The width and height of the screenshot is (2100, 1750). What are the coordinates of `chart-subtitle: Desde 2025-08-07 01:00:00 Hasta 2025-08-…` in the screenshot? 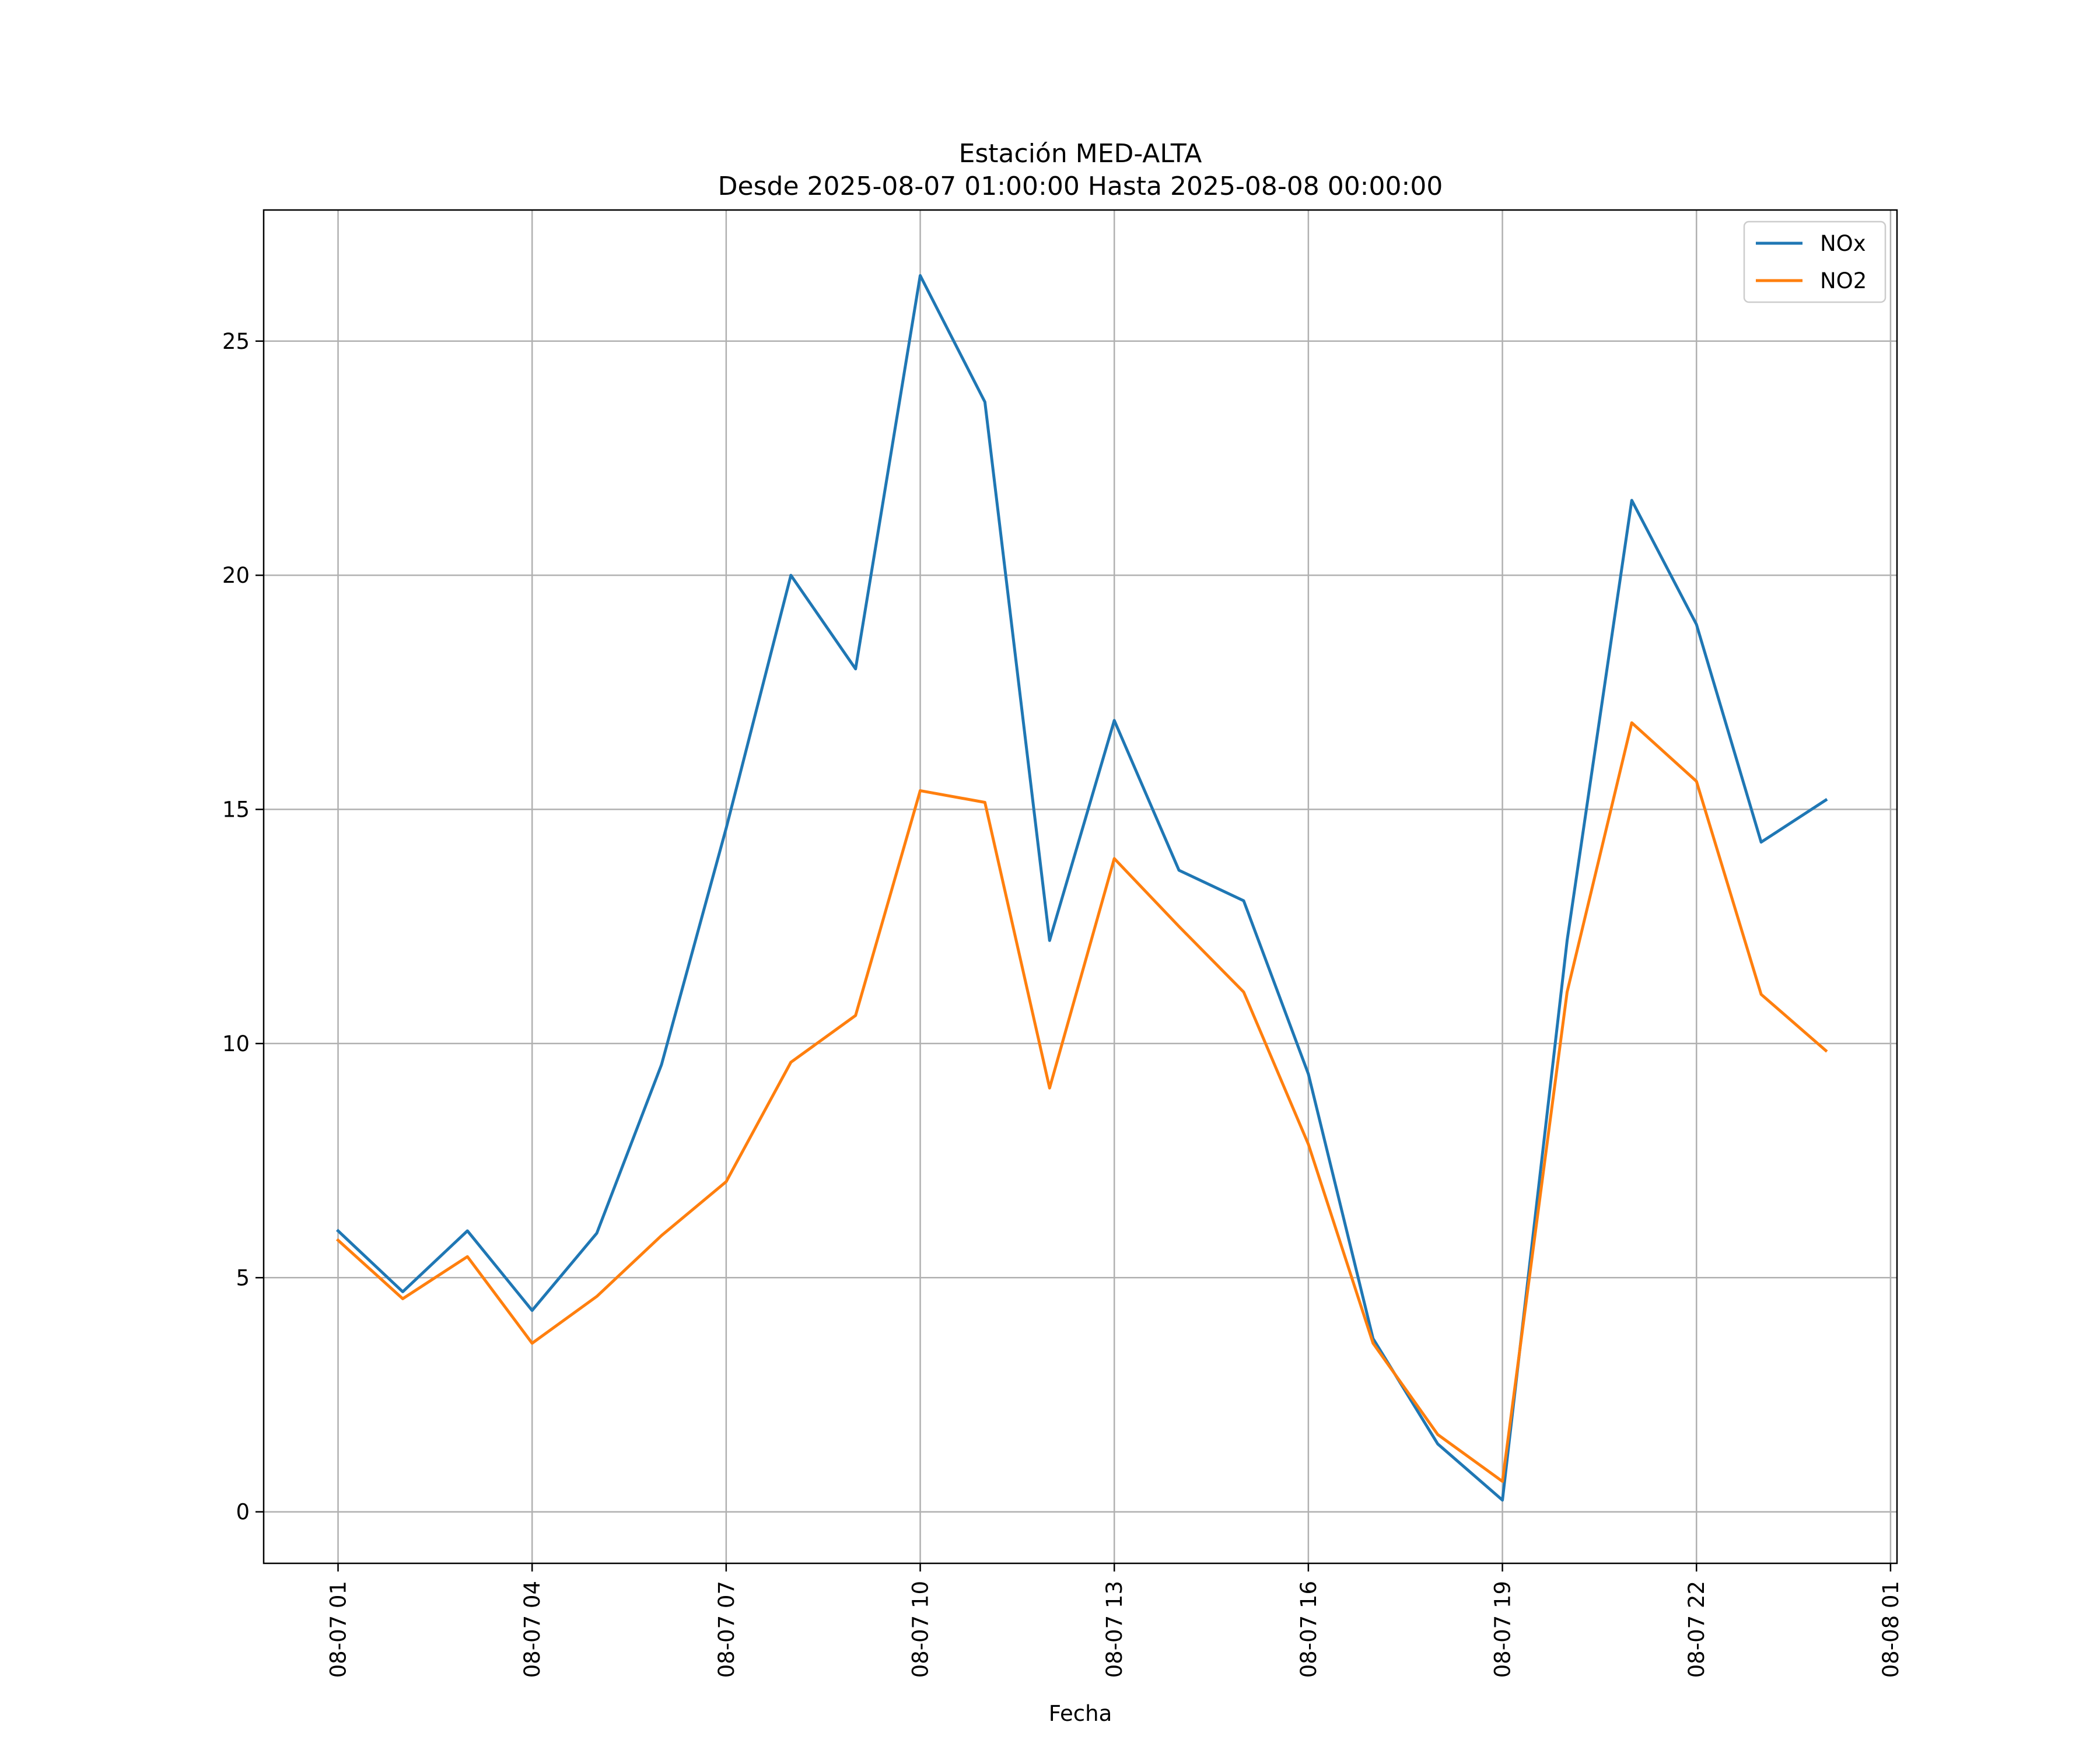 It's located at (1080, 187).